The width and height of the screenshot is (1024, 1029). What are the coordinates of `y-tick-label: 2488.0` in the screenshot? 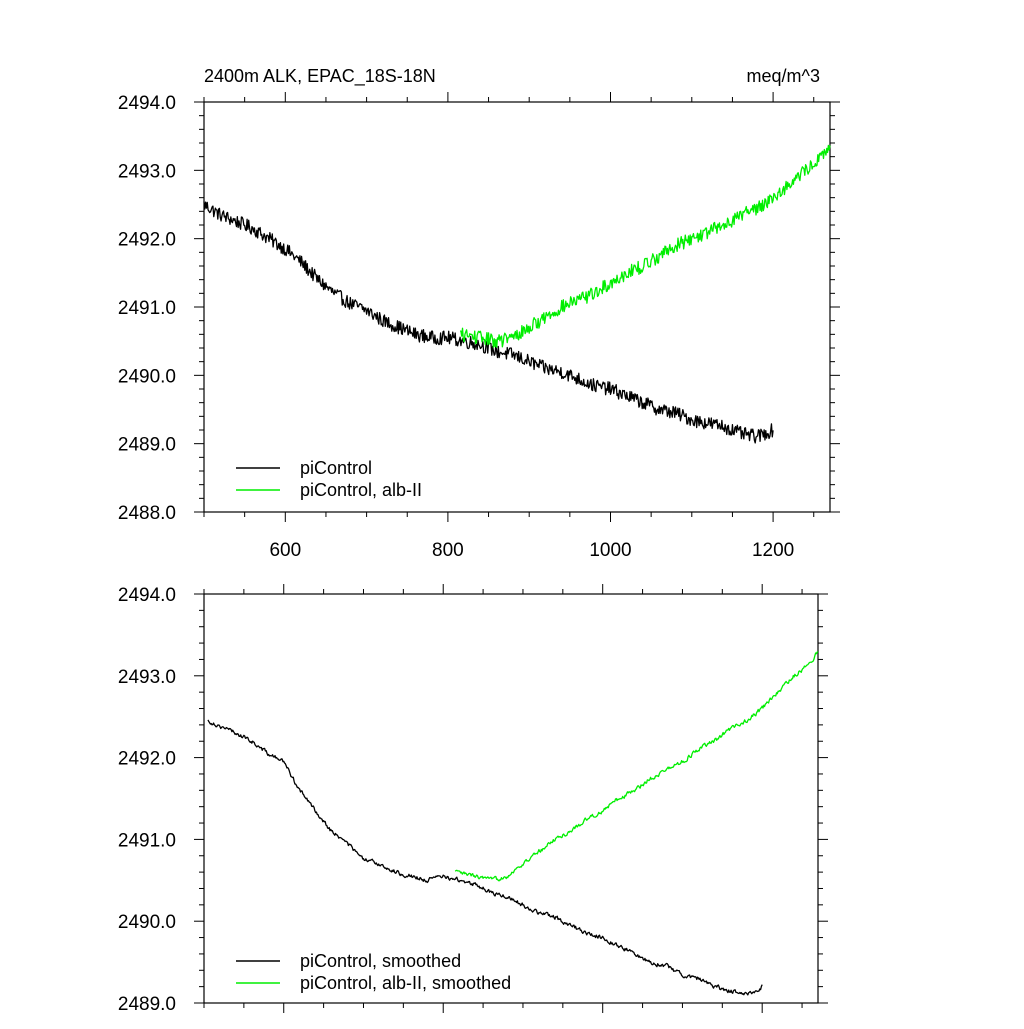 It's located at (147, 513).